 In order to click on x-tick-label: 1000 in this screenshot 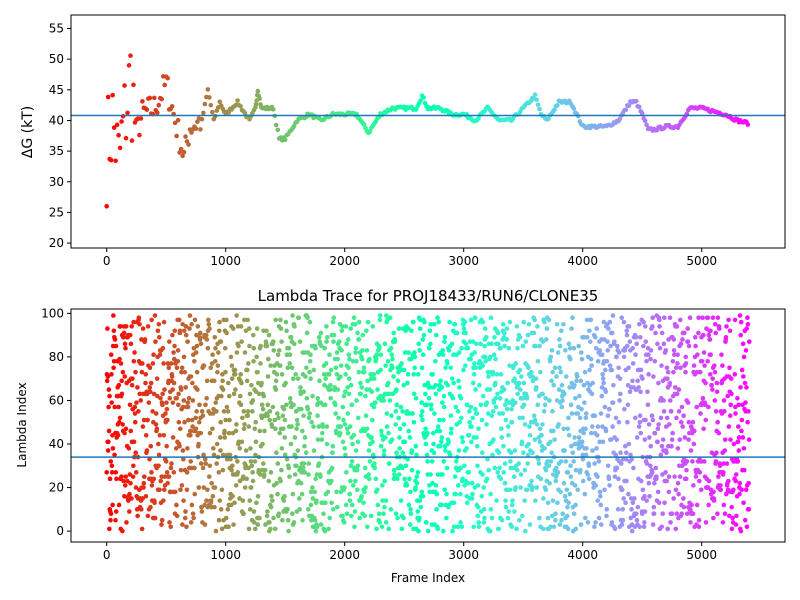, I will do `click(225, 555)`.